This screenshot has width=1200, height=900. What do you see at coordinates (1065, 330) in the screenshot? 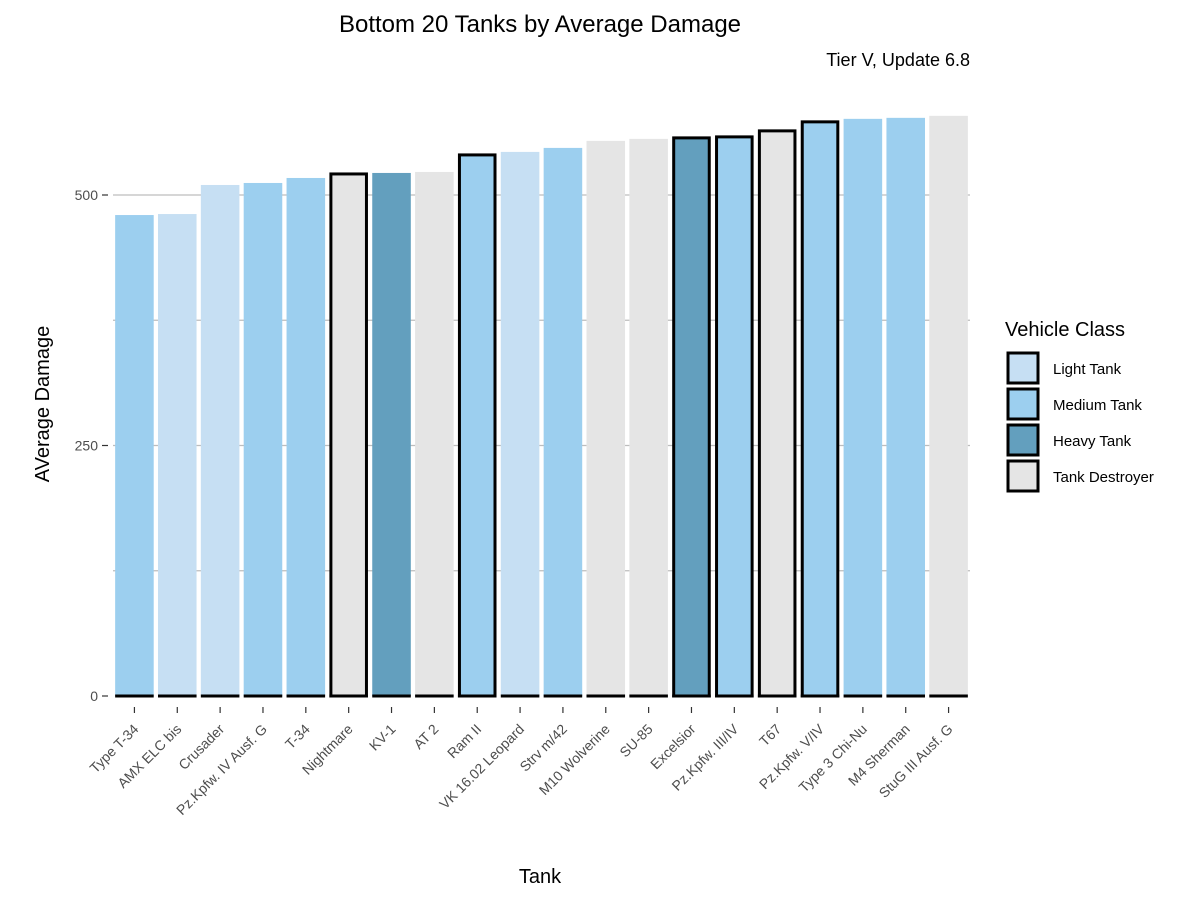
I see `legend-title: Vehicle Class` at bounding box center [1065, 330].